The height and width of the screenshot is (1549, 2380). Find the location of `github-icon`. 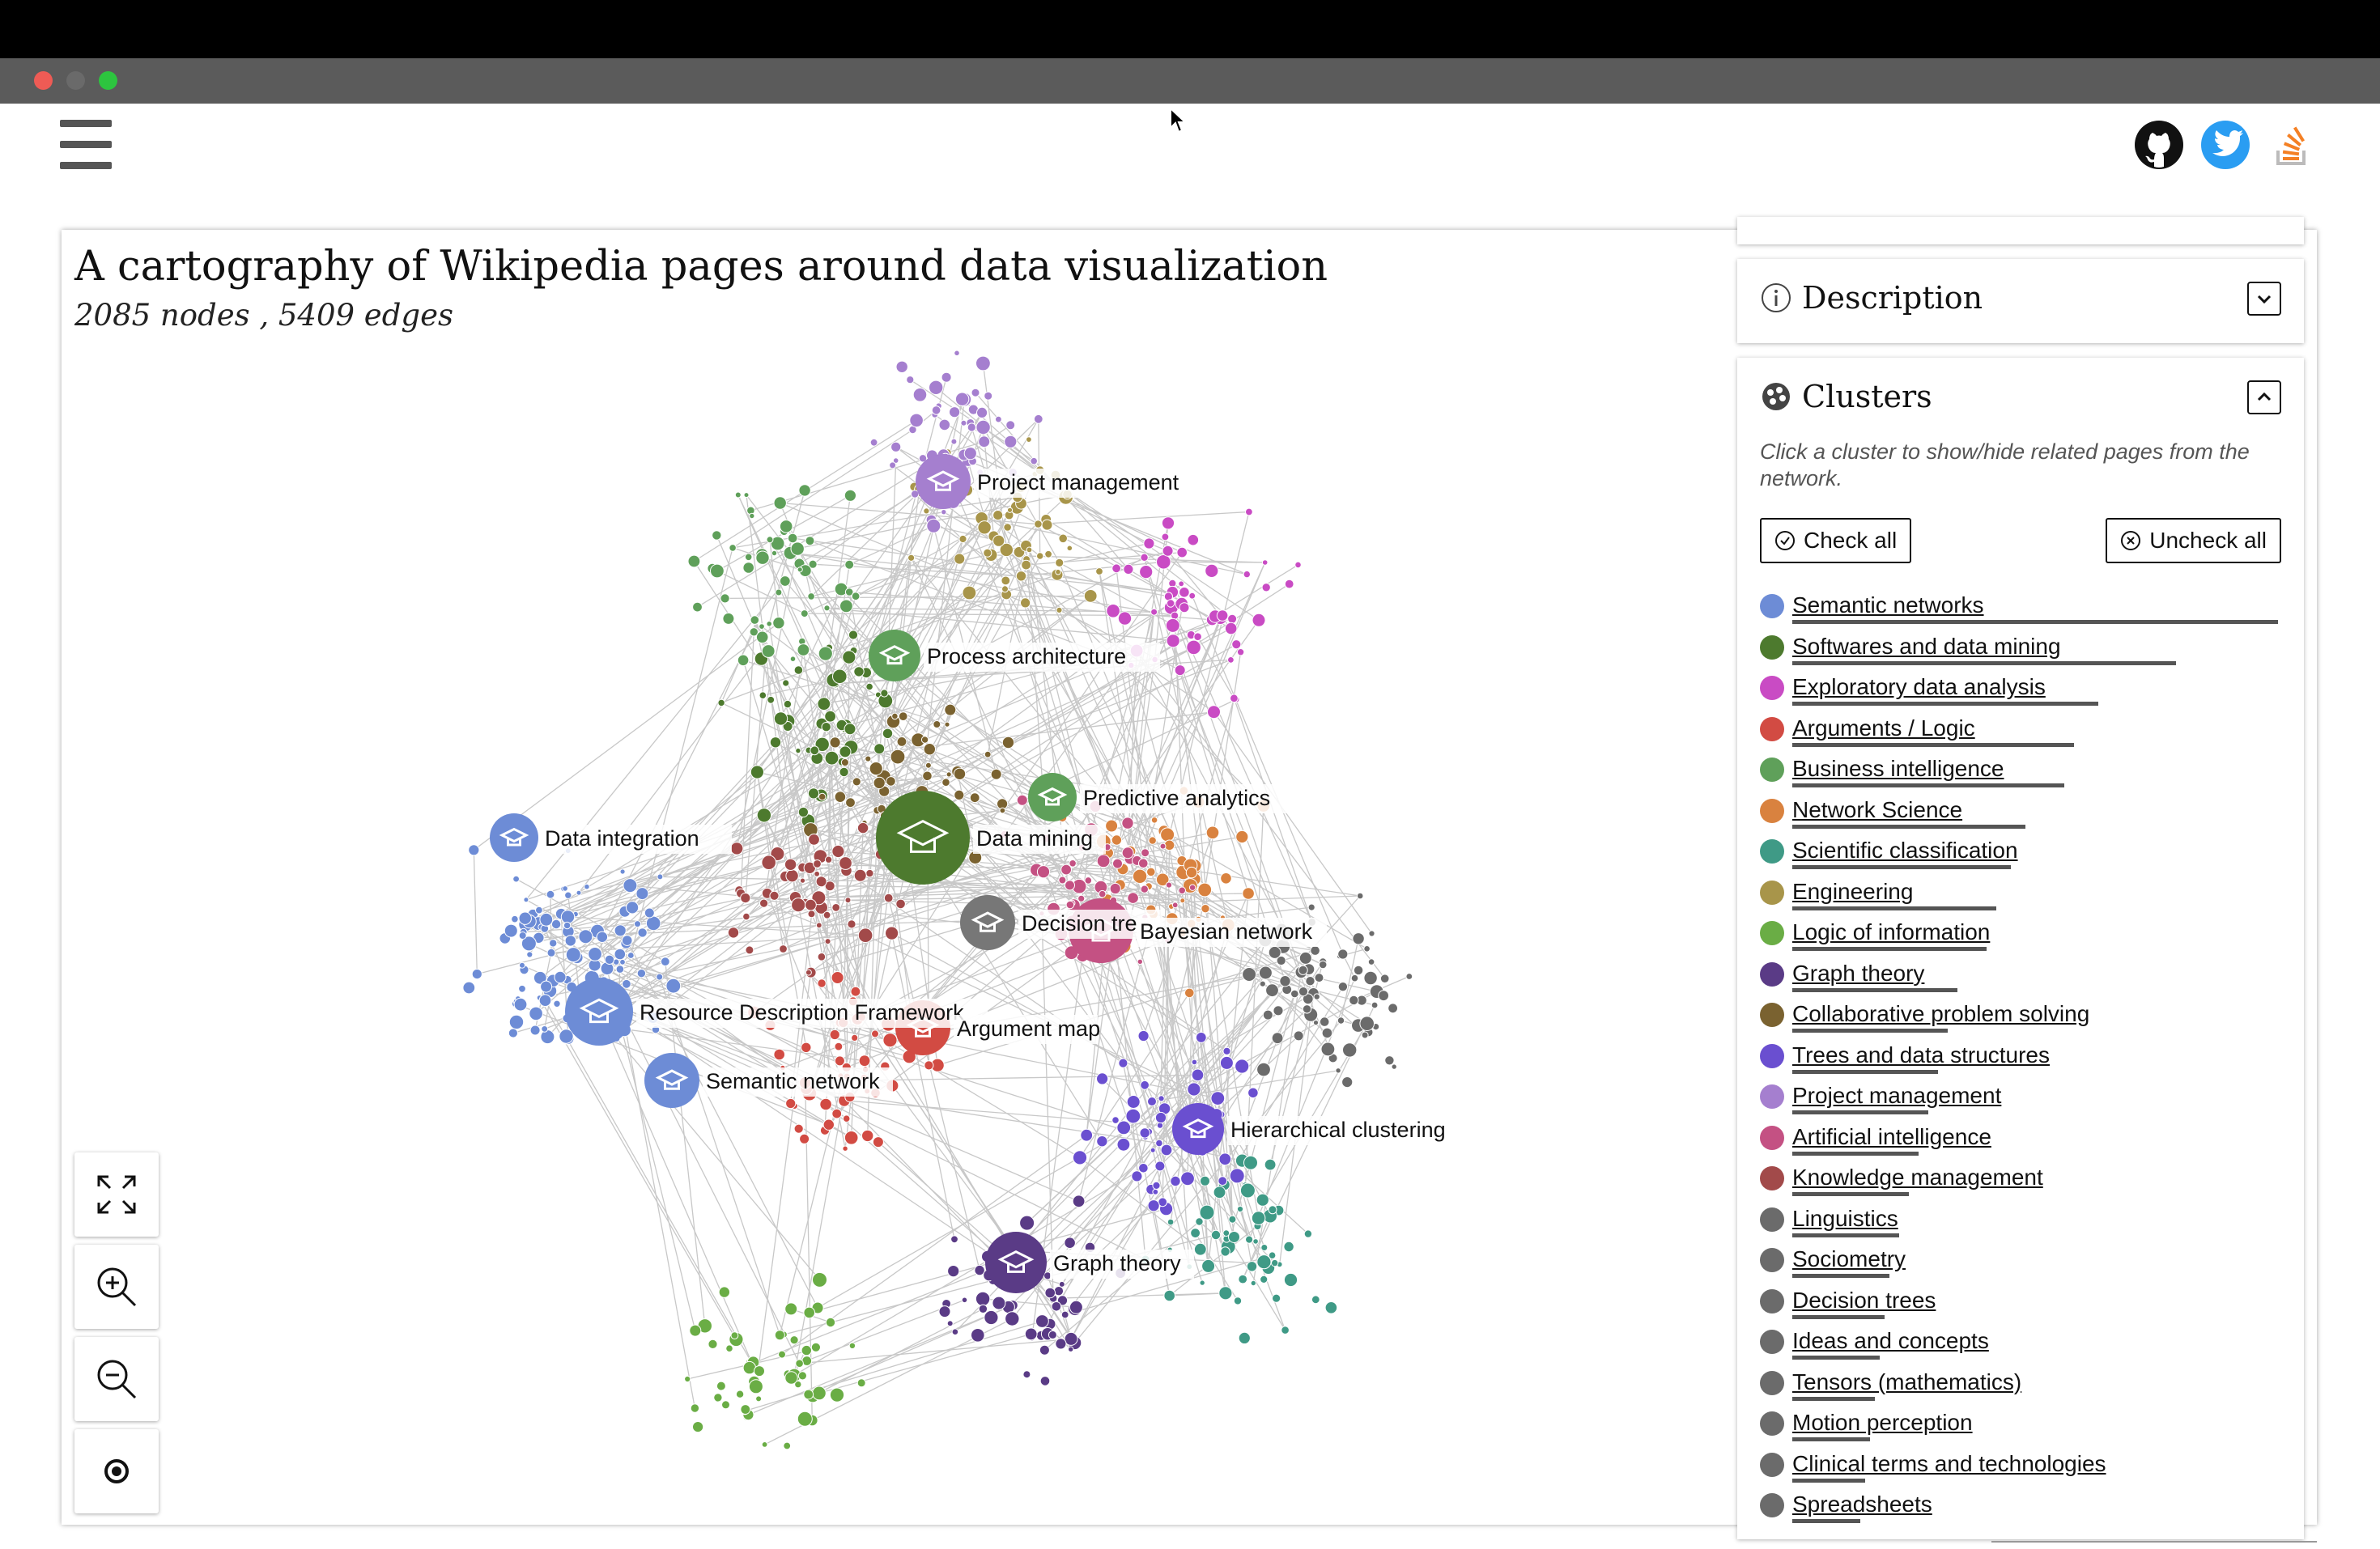

github-icon is located at coordinates (2159, 145).